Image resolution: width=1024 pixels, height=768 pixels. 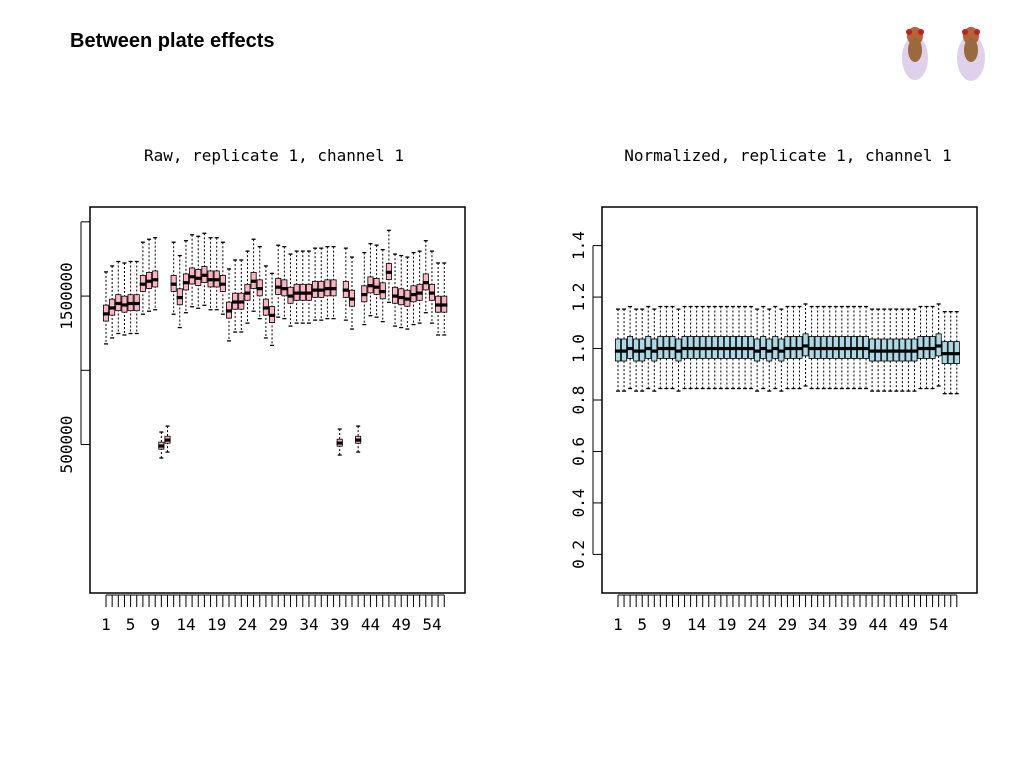 What do you see at coordinates (278, 624) in the screenshot?
I see `x-tick-label: 29` at bounding box center [278, 624].